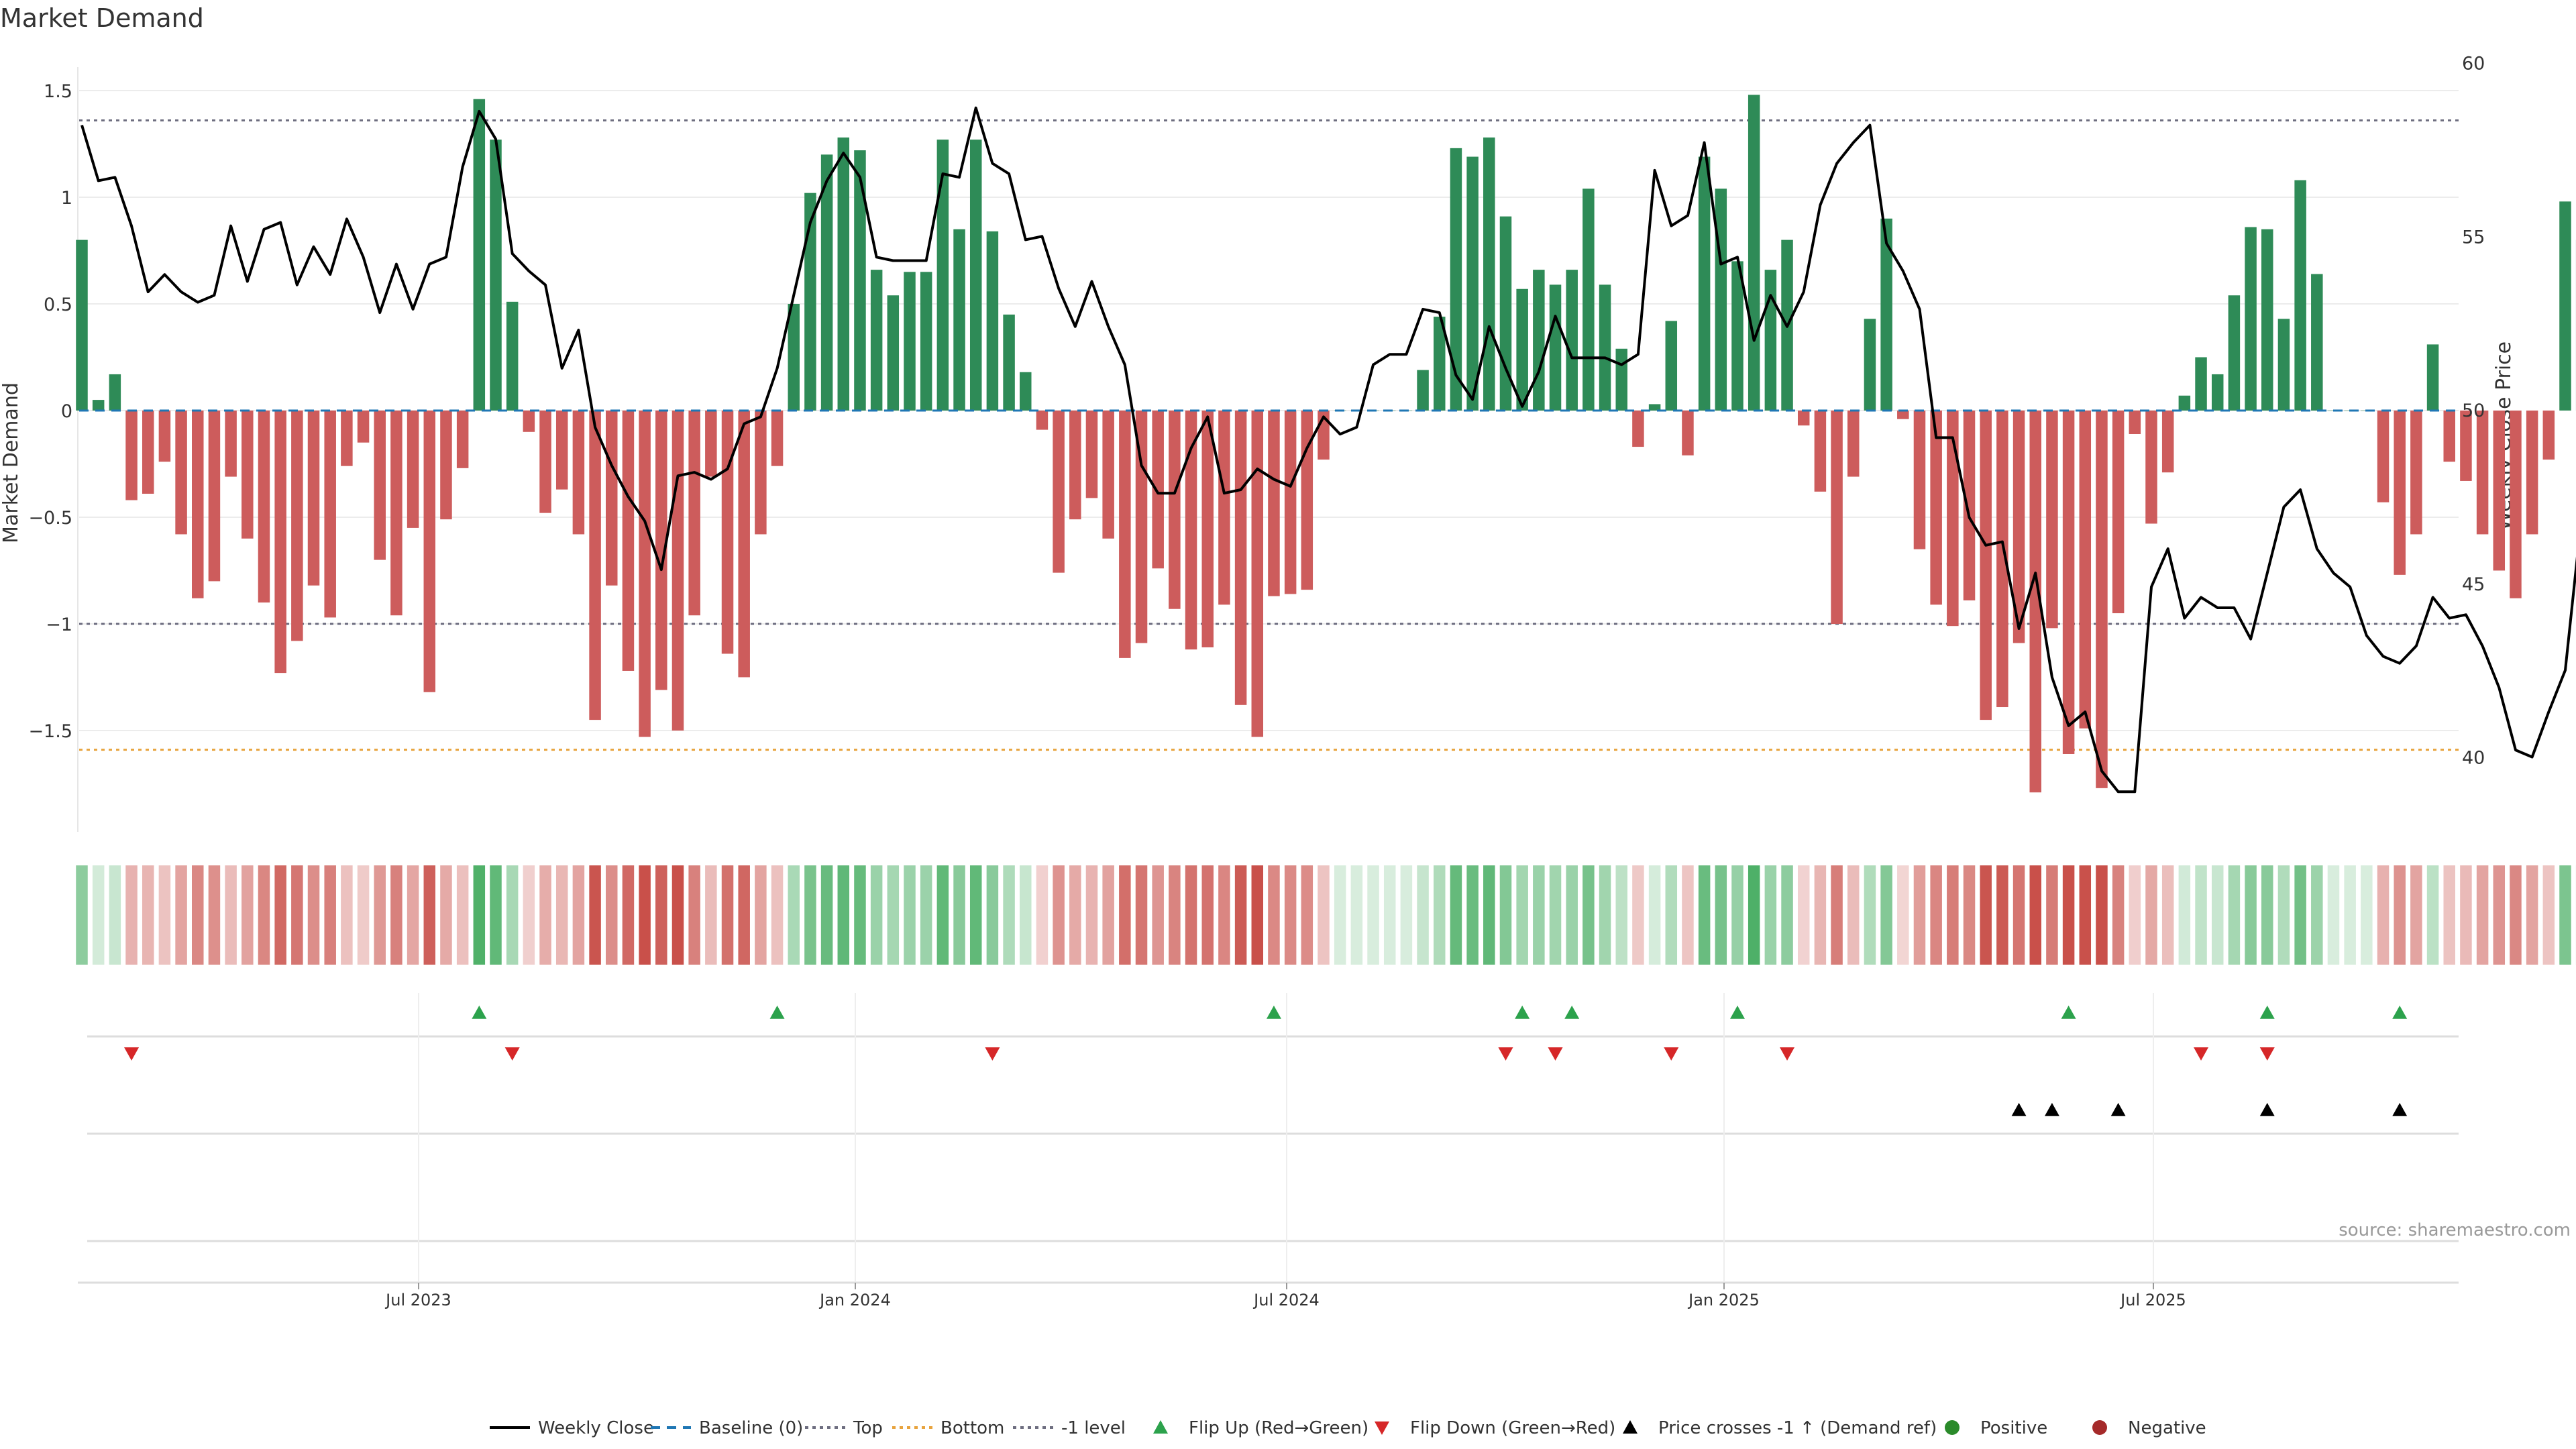 This screenshot has height=1449, width=2576. What do you see at coordinates (1278, 1428) in the screenshot?
I see `legend-label: Flip Up (Red→Green)` at bounding box center [1278, 1428].